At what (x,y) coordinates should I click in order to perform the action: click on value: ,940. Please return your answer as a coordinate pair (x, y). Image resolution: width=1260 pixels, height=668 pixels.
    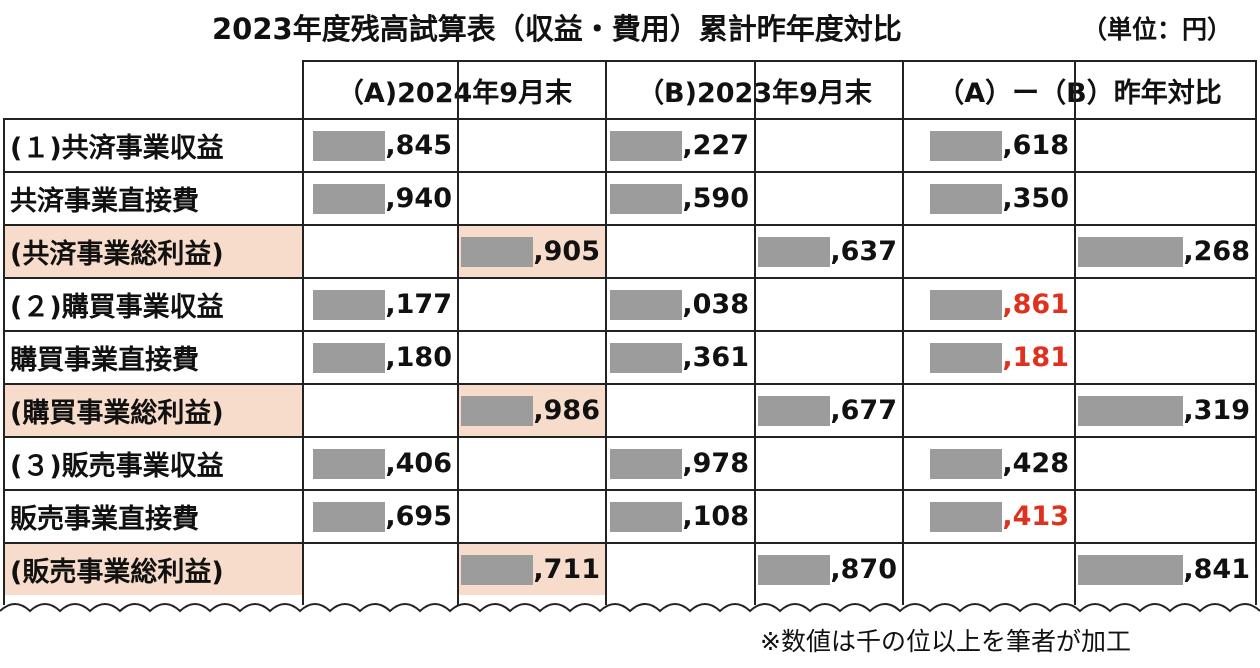
    Looking at the image, I should click on (418, 198).